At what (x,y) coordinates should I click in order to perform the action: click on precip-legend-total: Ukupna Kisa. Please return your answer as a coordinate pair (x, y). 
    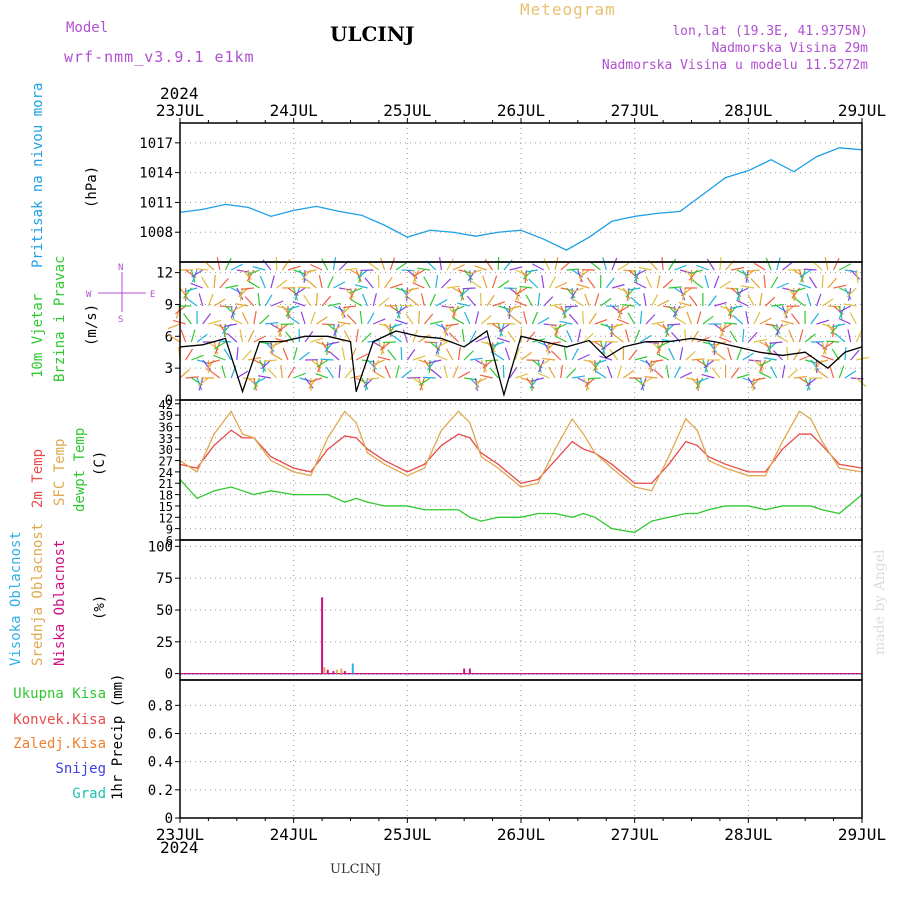
    Looking at the image, I should click on (59, 694).